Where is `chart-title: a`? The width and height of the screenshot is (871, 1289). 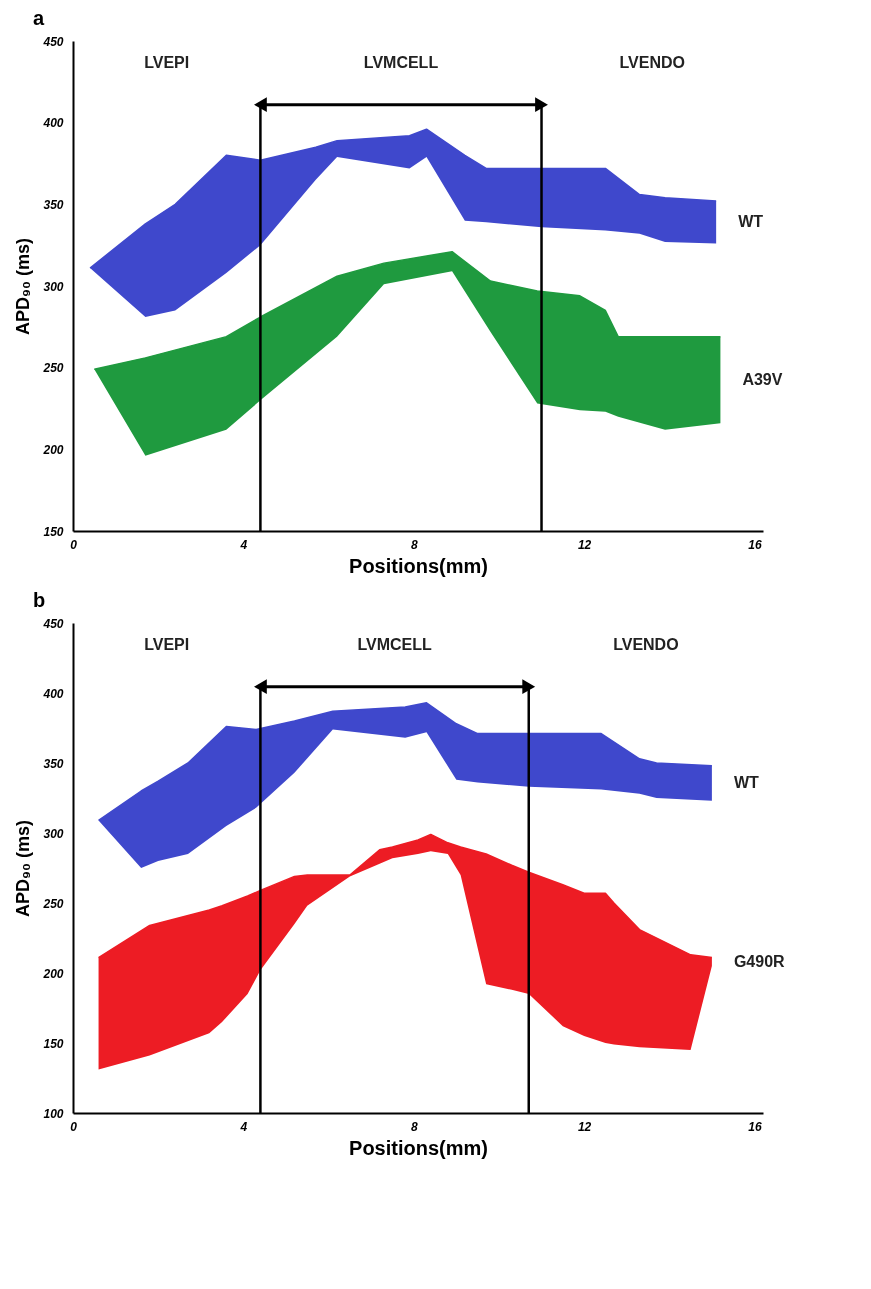 chart-title: a is located at coordinates (39, 18).